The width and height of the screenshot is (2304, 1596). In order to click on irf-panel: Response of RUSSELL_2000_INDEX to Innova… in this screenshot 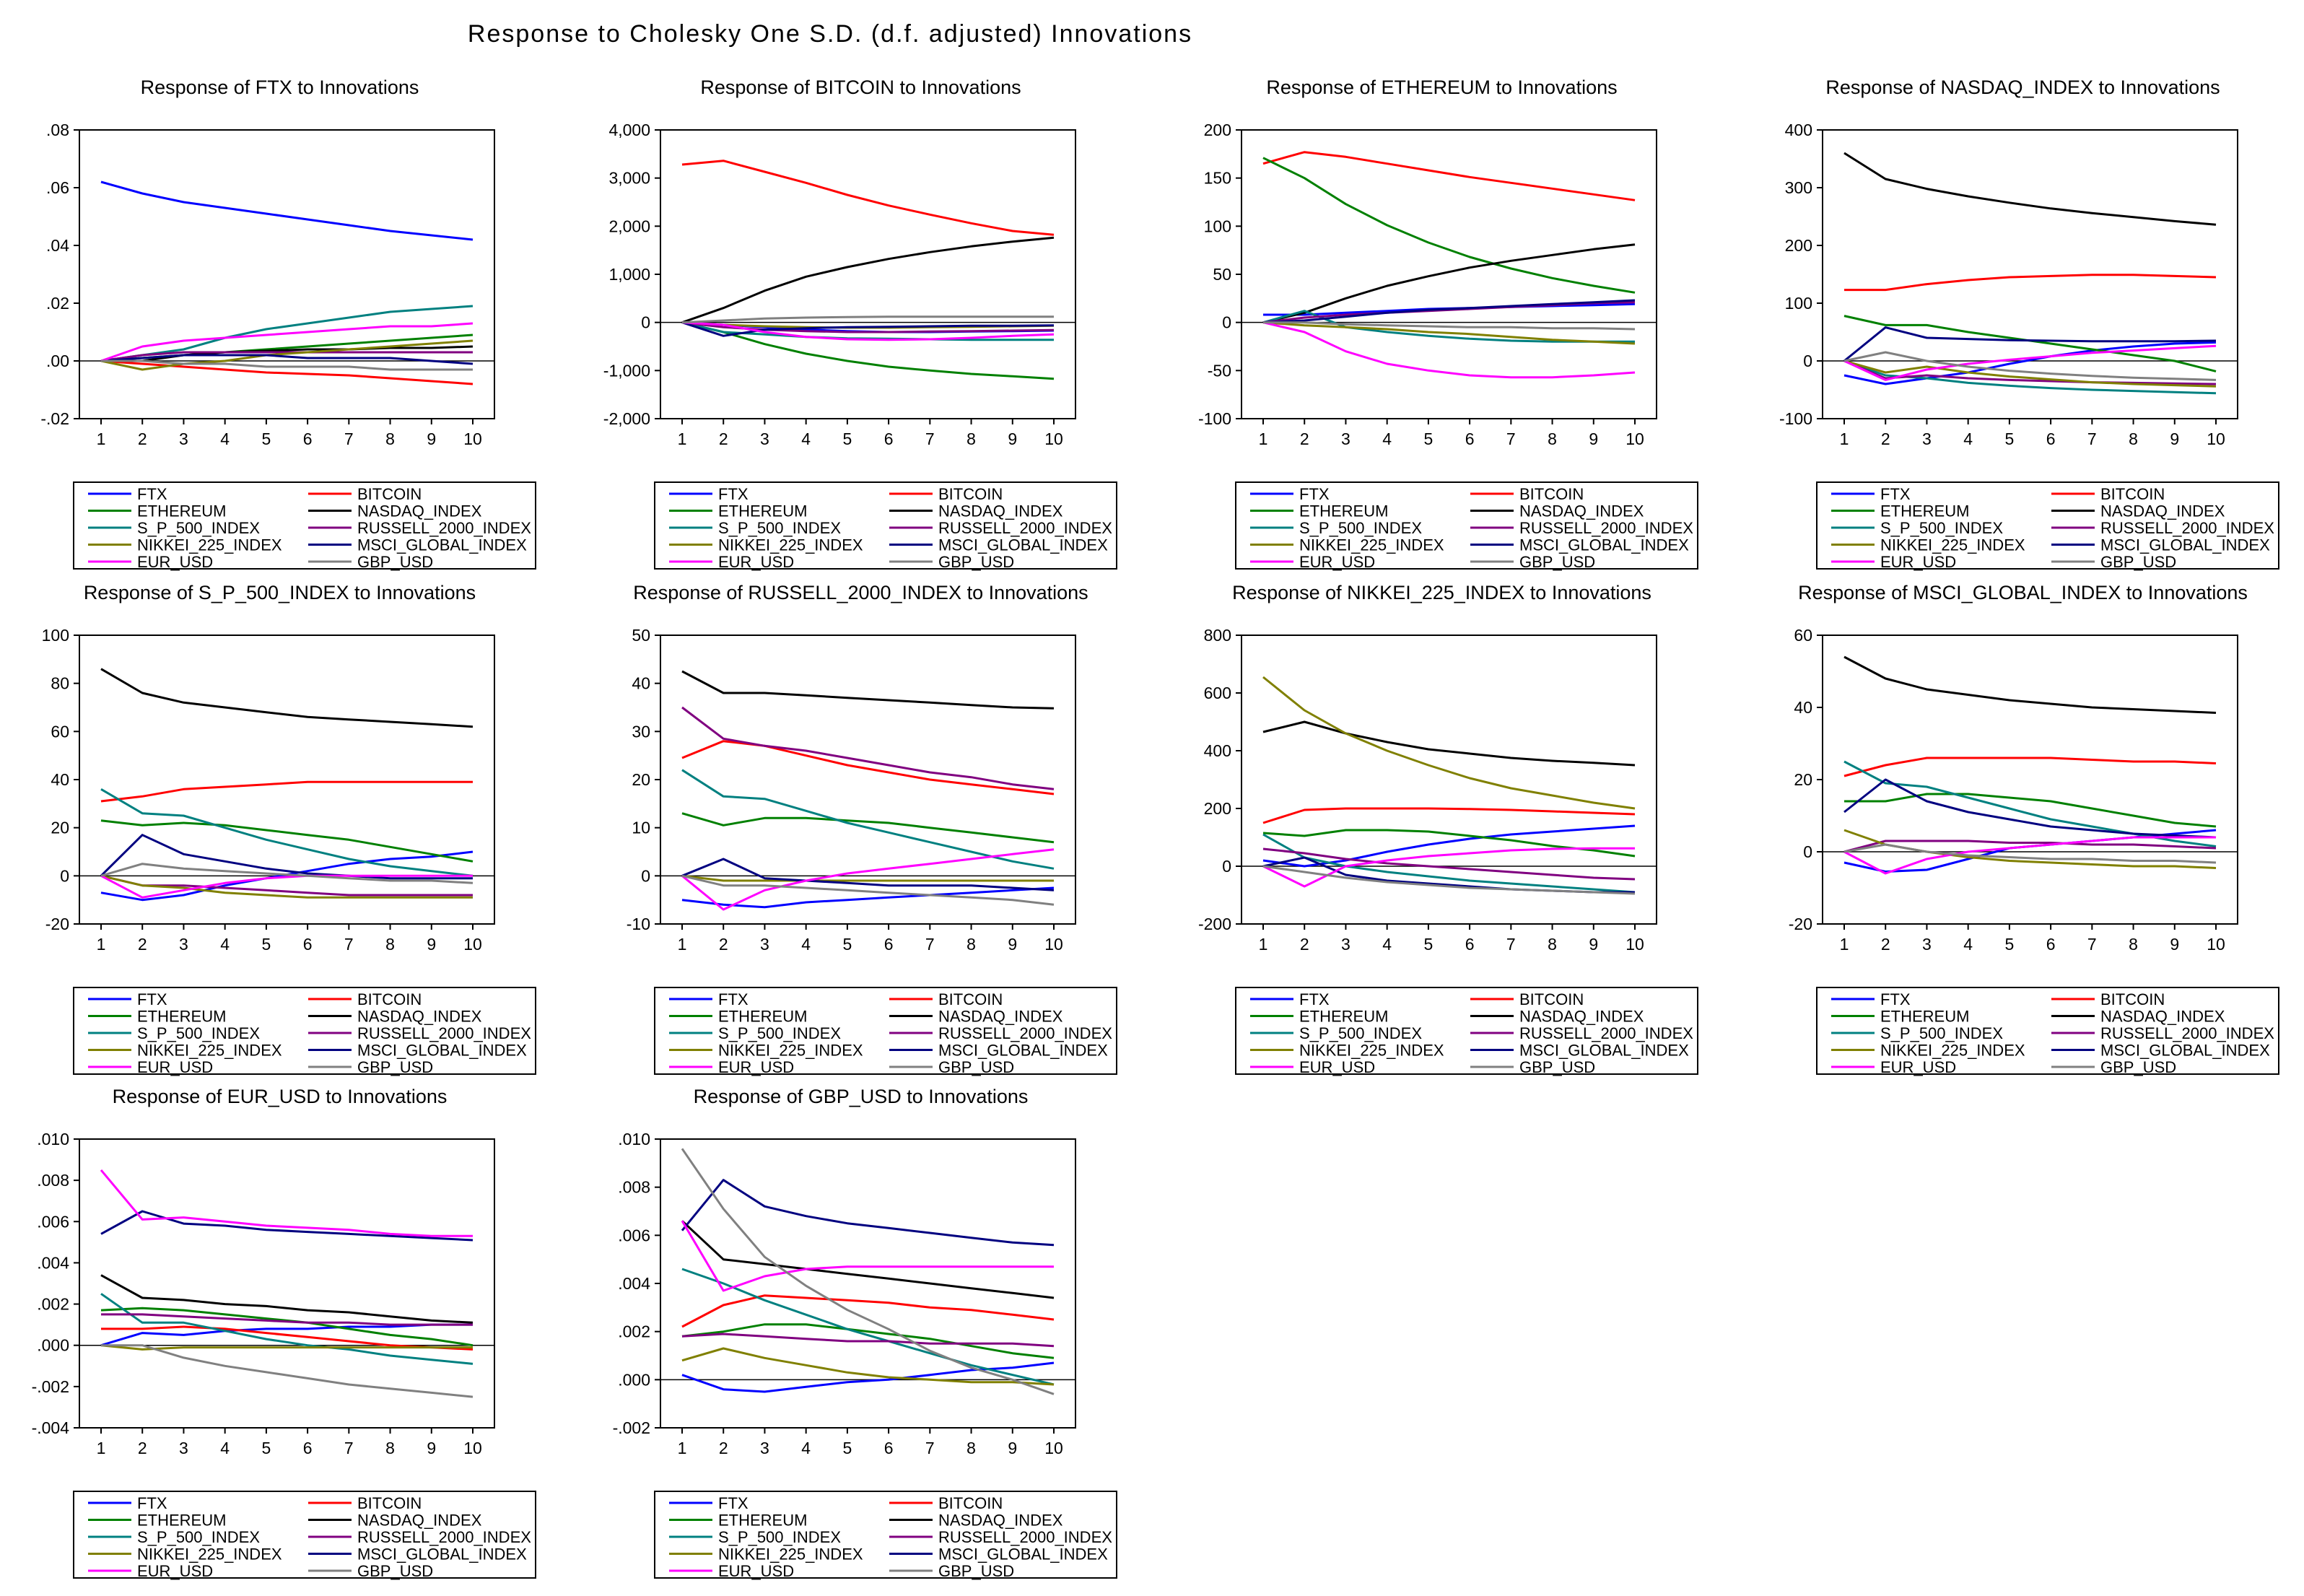, I will do `click(872, 829)`.